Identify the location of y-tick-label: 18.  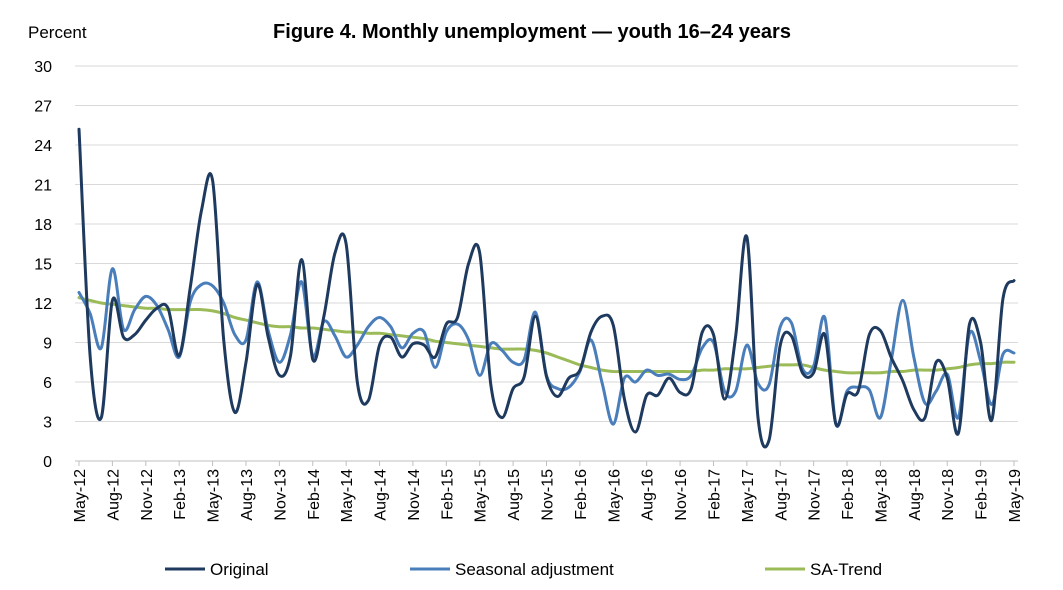
(43, 225).